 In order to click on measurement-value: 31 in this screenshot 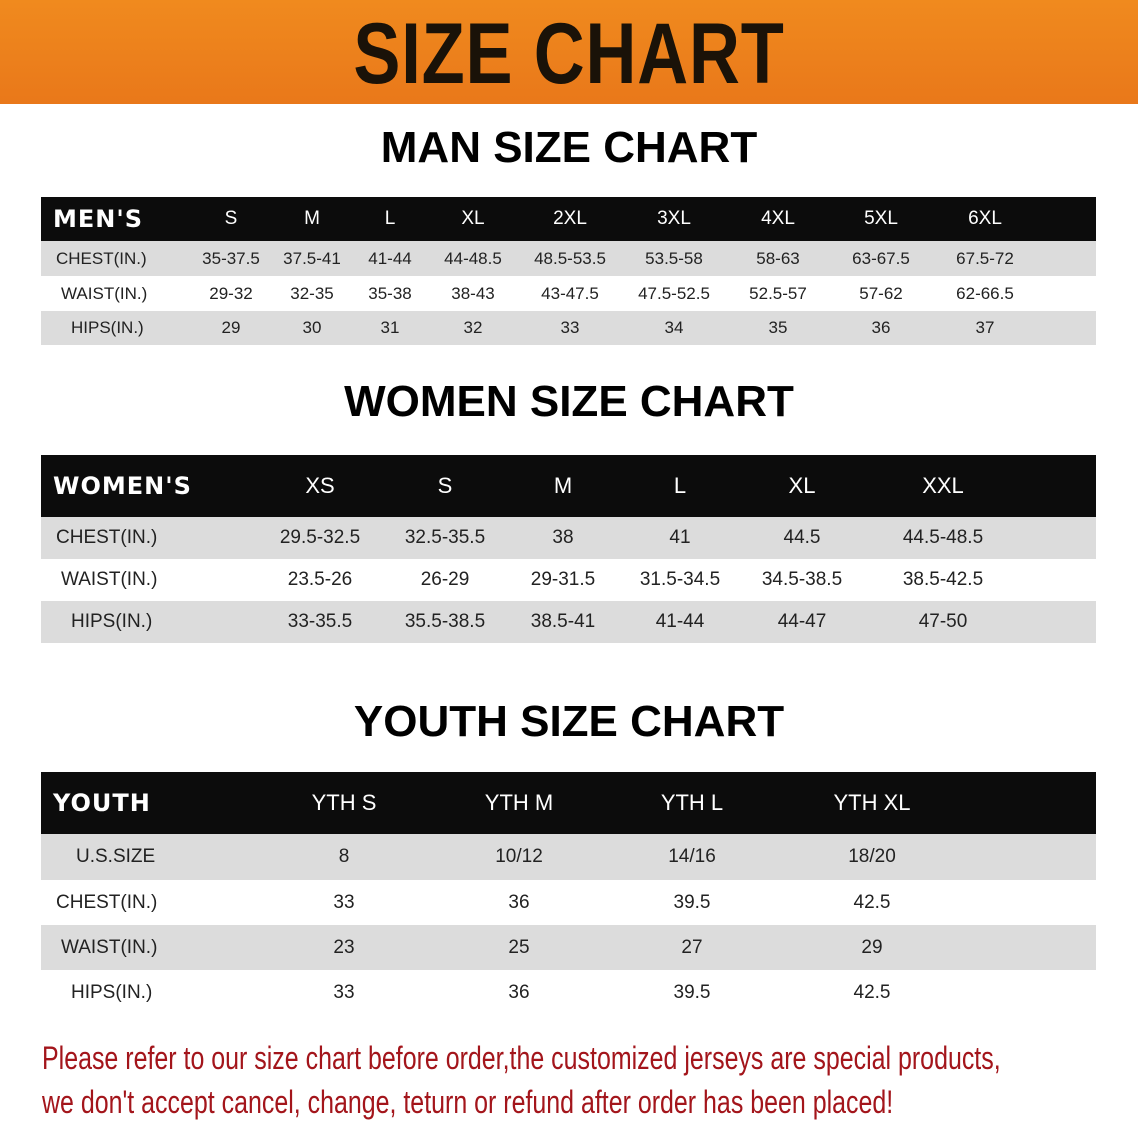, I will do `click(390, 327)`.